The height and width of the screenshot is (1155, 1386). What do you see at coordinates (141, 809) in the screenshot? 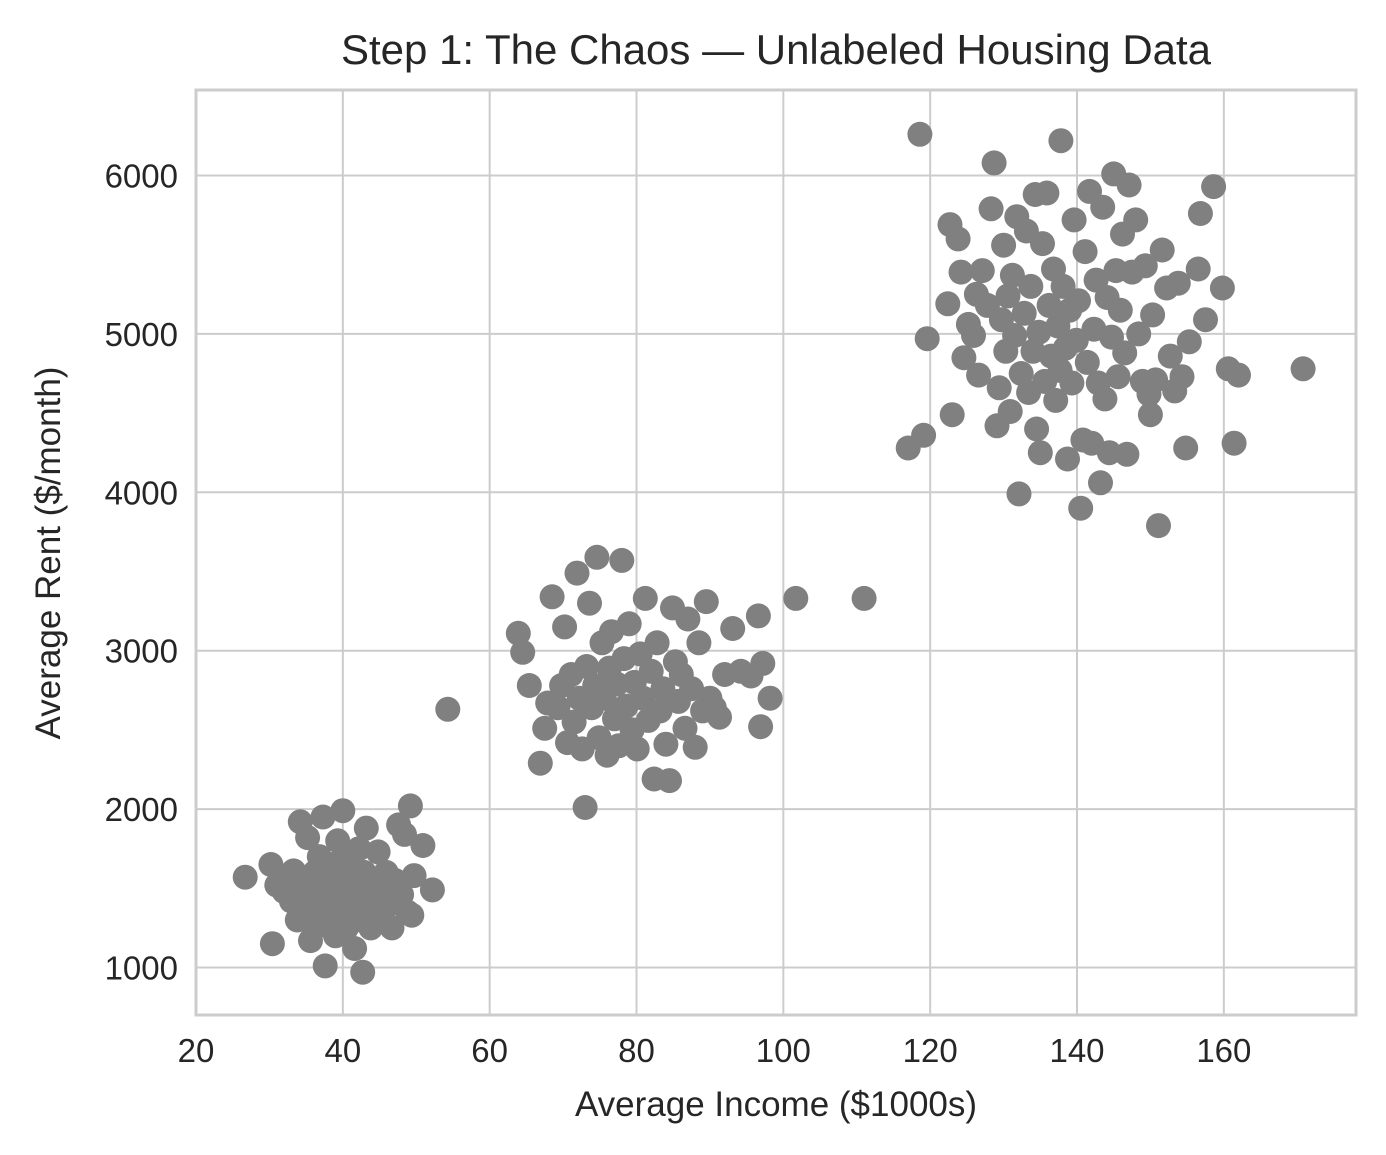
I see `y-tick-label: 2000` at bounding box center [141, 809].